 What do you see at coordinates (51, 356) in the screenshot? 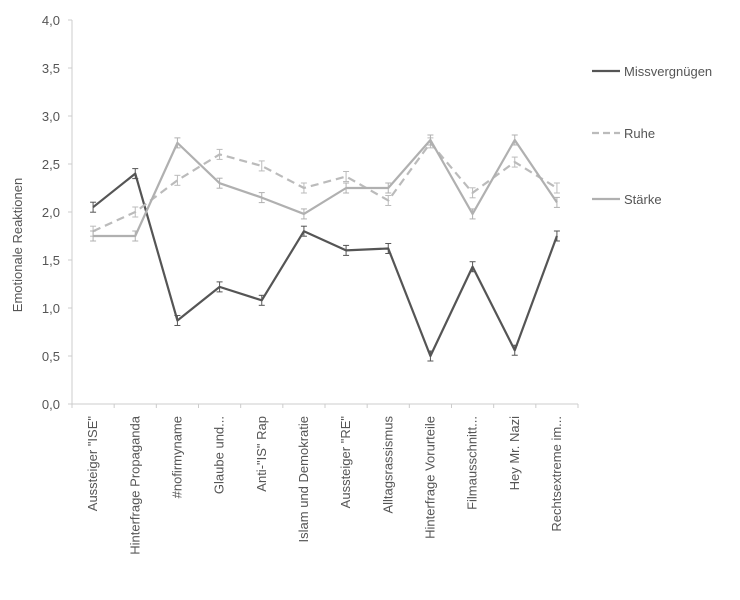
I see `y-tick-label: 0,5` at bounding box center [51, 356].